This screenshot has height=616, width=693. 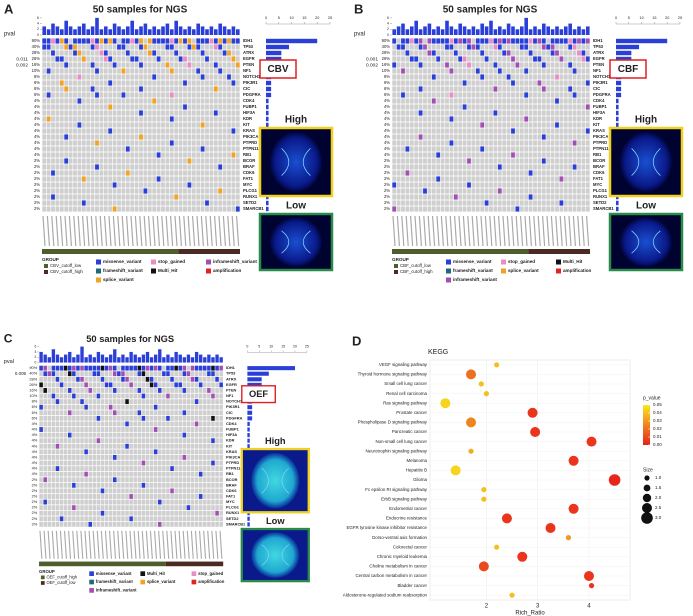 What do you see at coordinates (147, 357) in the screenshot?
I see `sample-bar` at bounding box center [147, 357].